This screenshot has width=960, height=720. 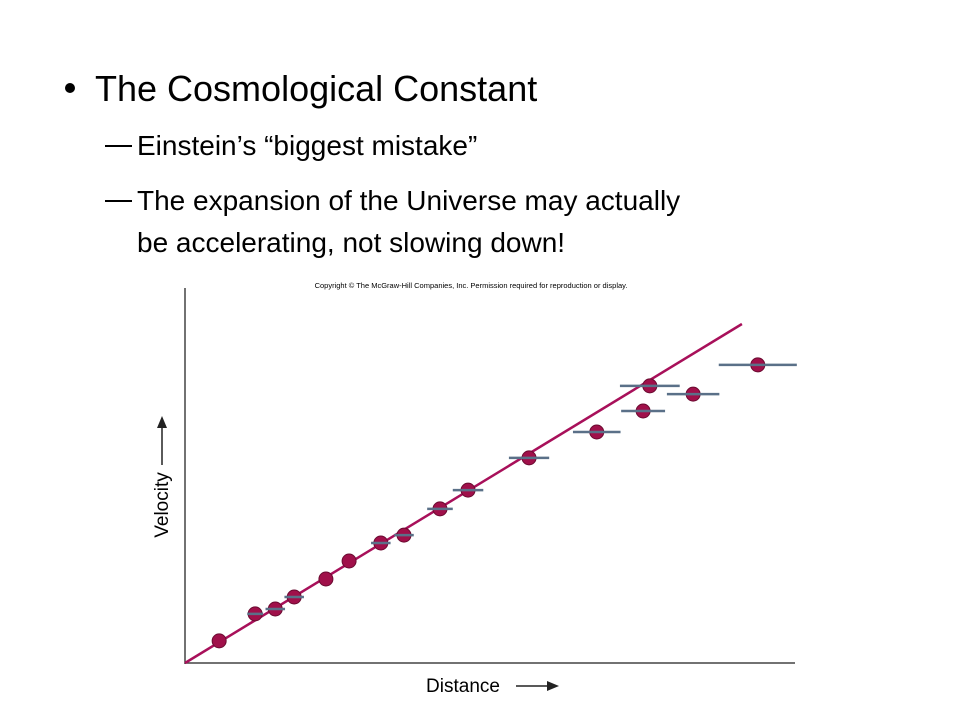 I want to click on slide-title: The Cosmological Constant, so click(x=316, y=88).